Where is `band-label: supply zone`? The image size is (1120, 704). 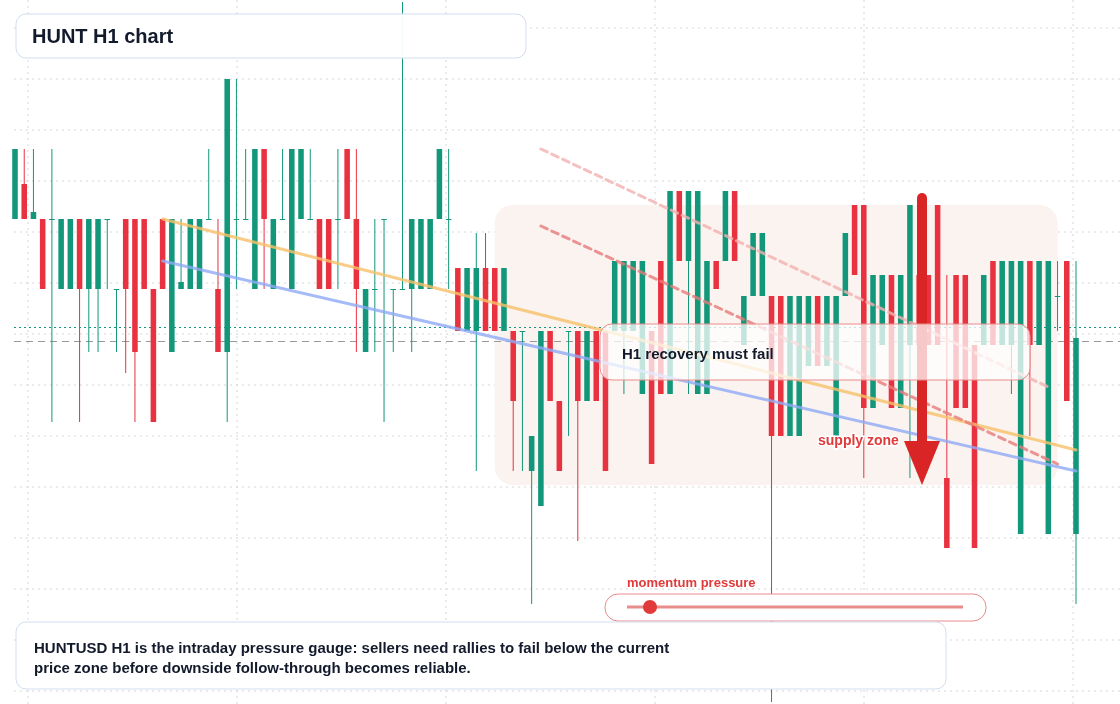 band-label: supply zone is located at coordinates (859, 440).